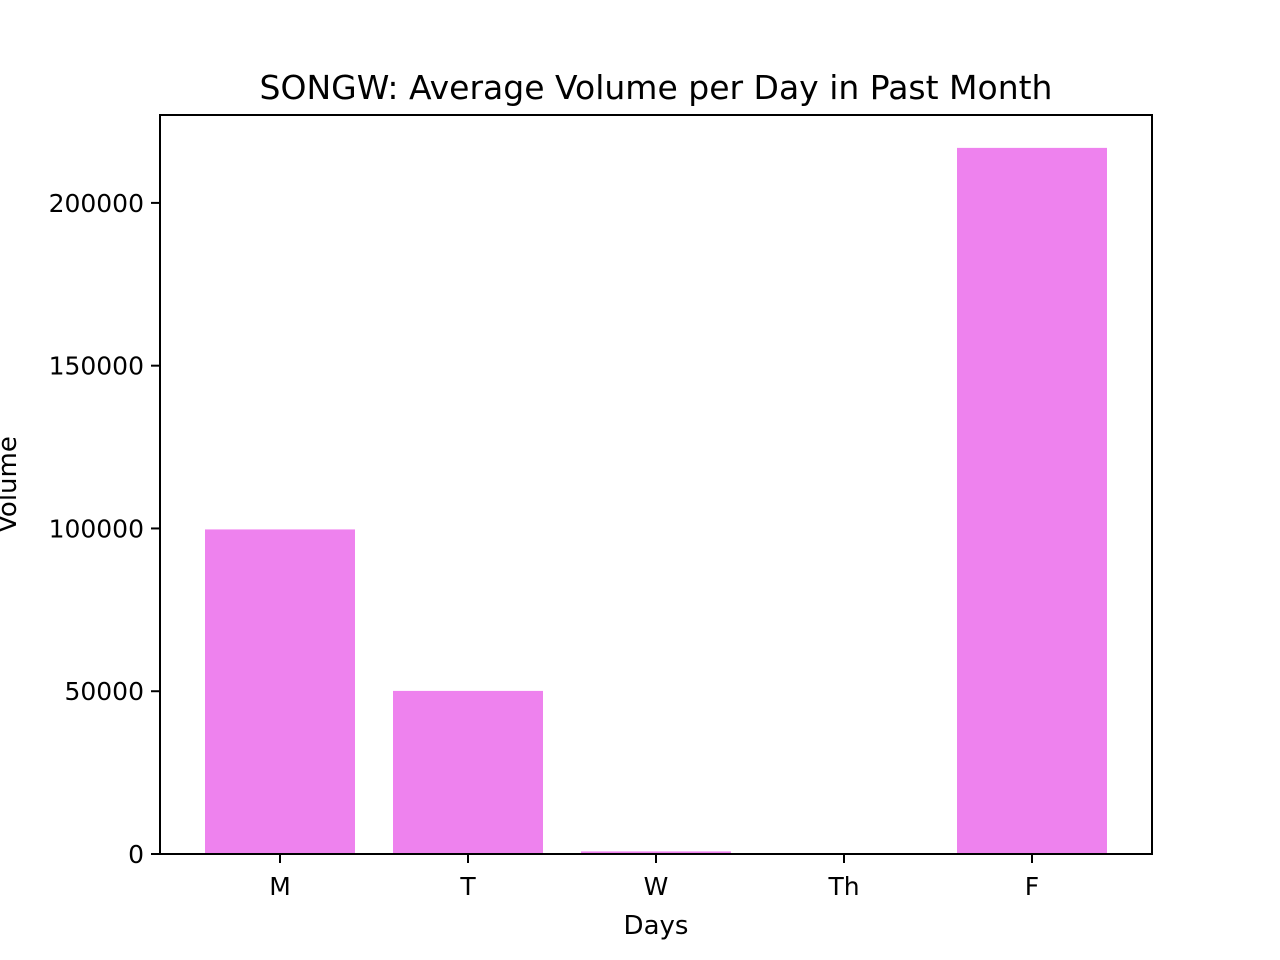 This screenshot has width=1280, height=960. What do you see at coordinates (96, 366) in the screenshot?
I see `y-tick-label: 150000` at bounding box center [96, 366].